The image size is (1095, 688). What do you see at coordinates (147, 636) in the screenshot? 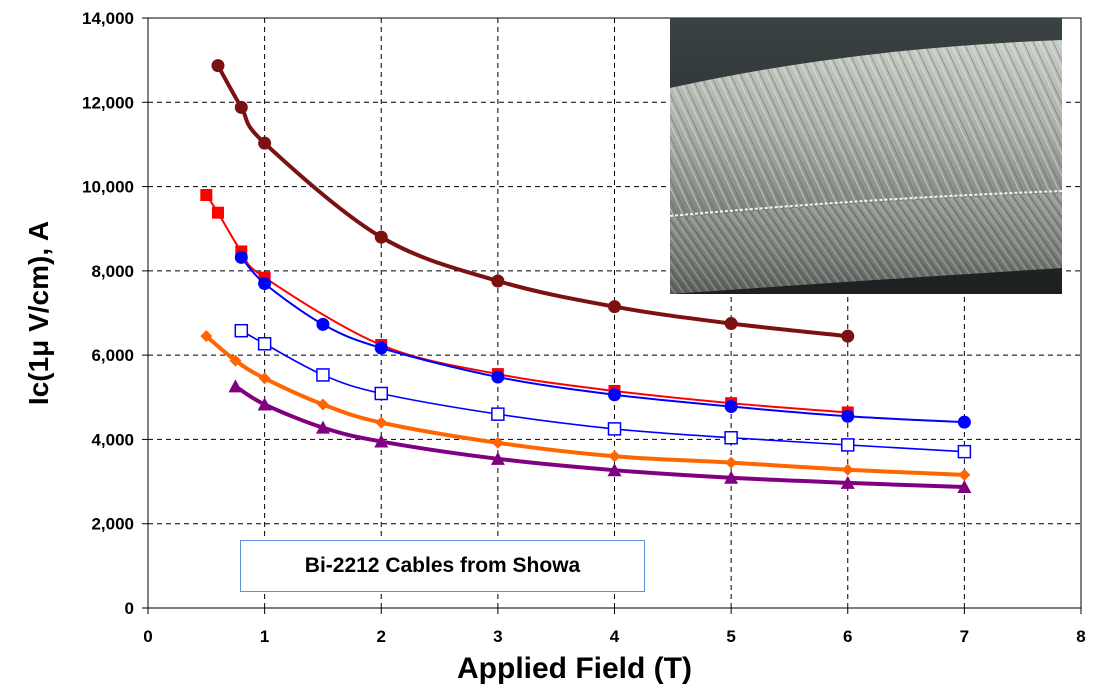
I see `x-tick-label: 0` at bounding box center [147, 636].